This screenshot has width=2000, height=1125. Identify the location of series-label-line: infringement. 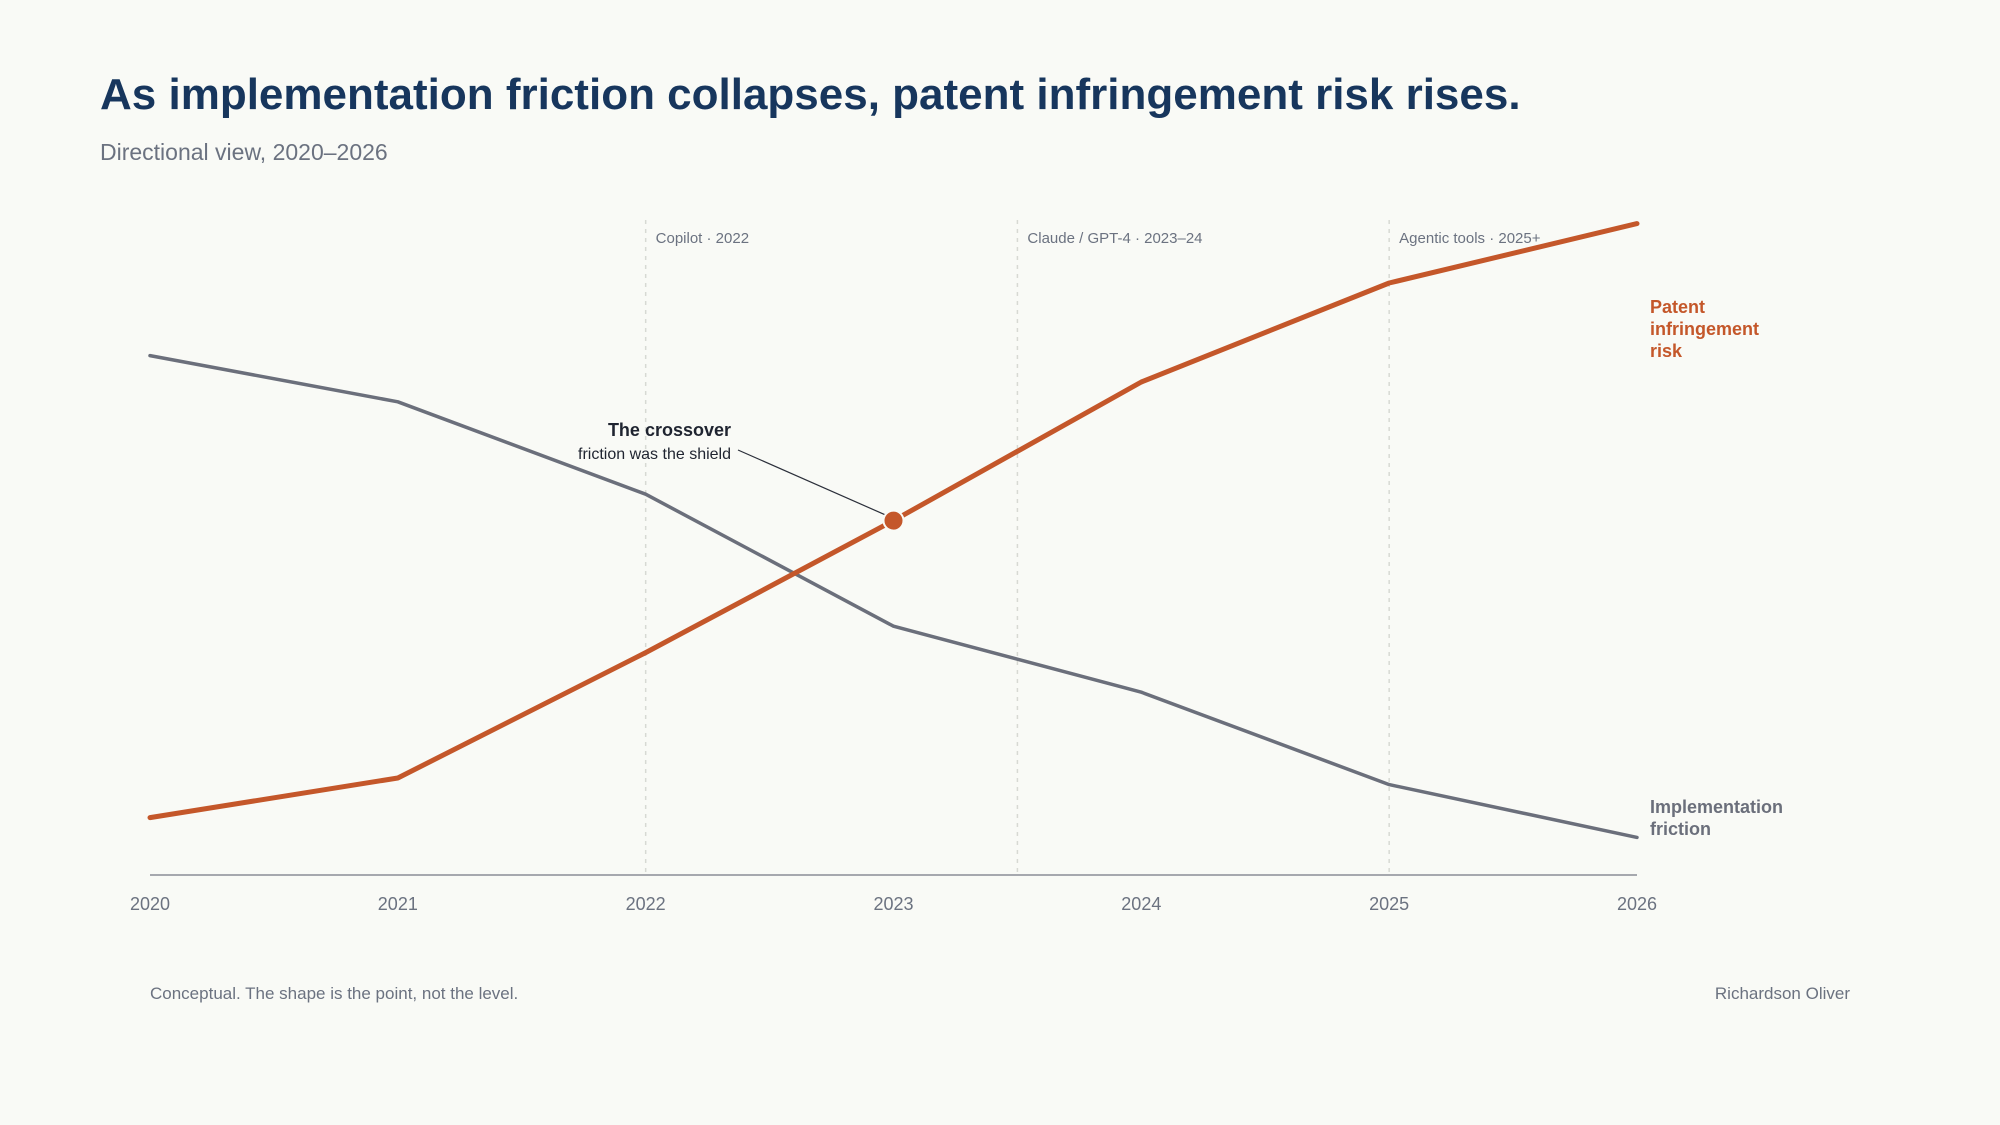
(1704, 329).